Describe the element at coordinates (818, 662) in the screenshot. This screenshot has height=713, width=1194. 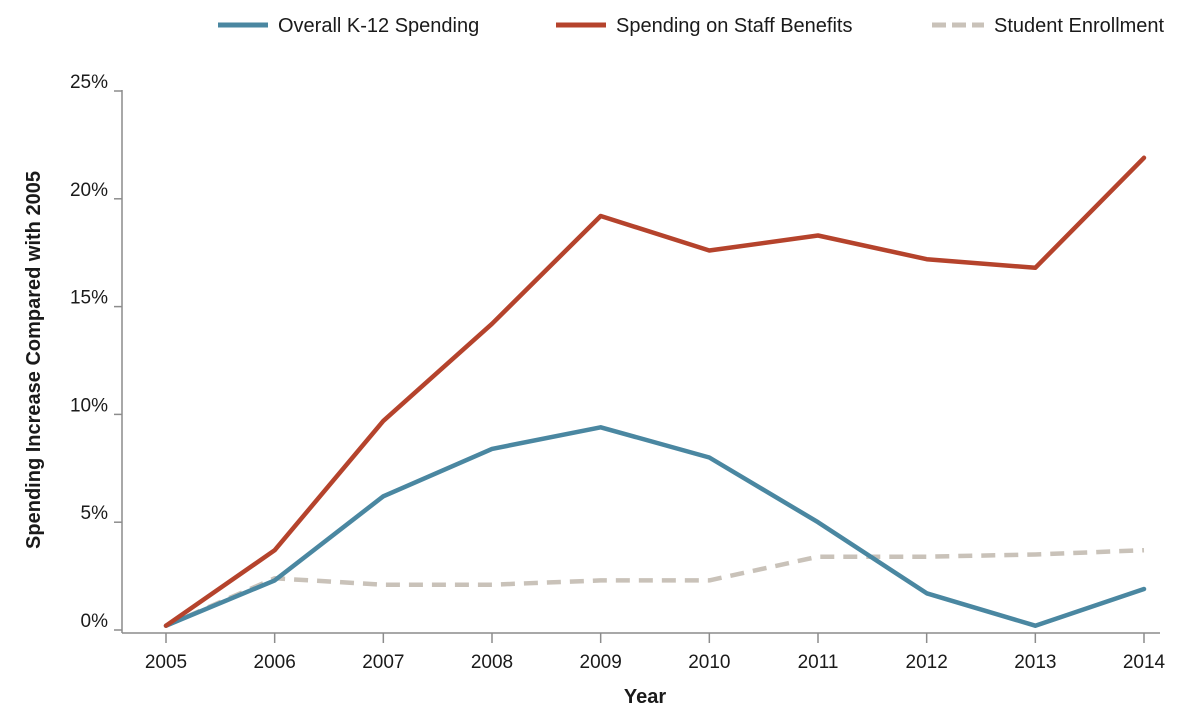
I see `x-tick-label: 2011` at that location.